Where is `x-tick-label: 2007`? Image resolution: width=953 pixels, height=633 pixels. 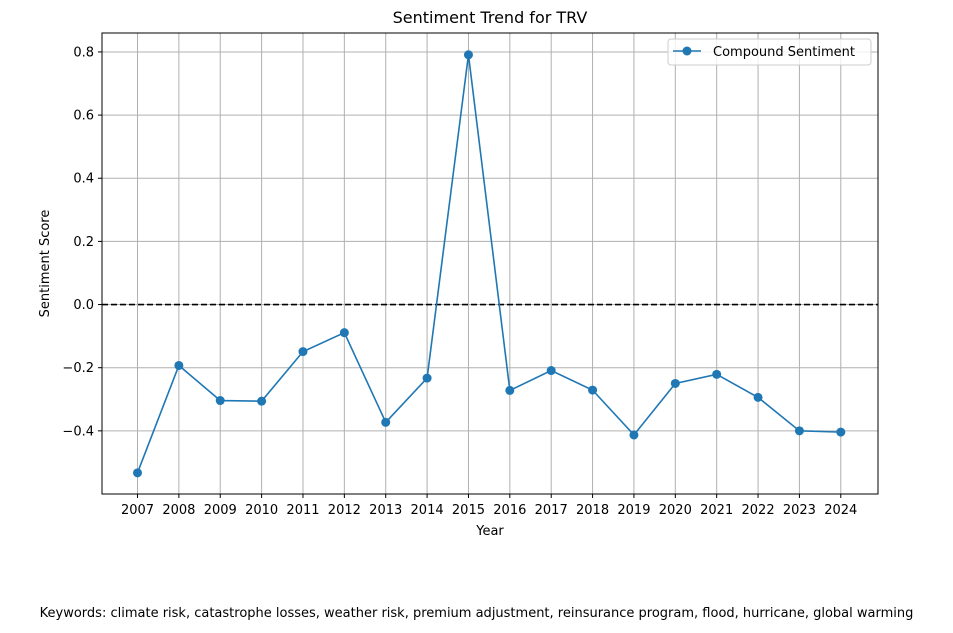 x-tick-label: 2007 is located at coordinates (137, 510).